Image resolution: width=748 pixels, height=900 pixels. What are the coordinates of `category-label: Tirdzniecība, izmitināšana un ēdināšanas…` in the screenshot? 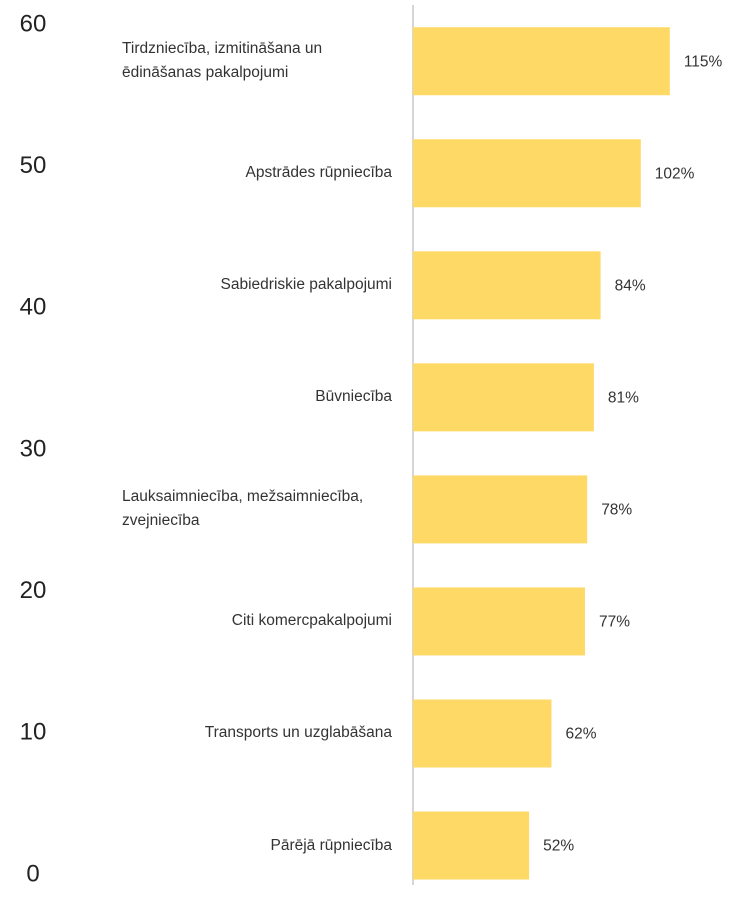 It's located at (222, 61).